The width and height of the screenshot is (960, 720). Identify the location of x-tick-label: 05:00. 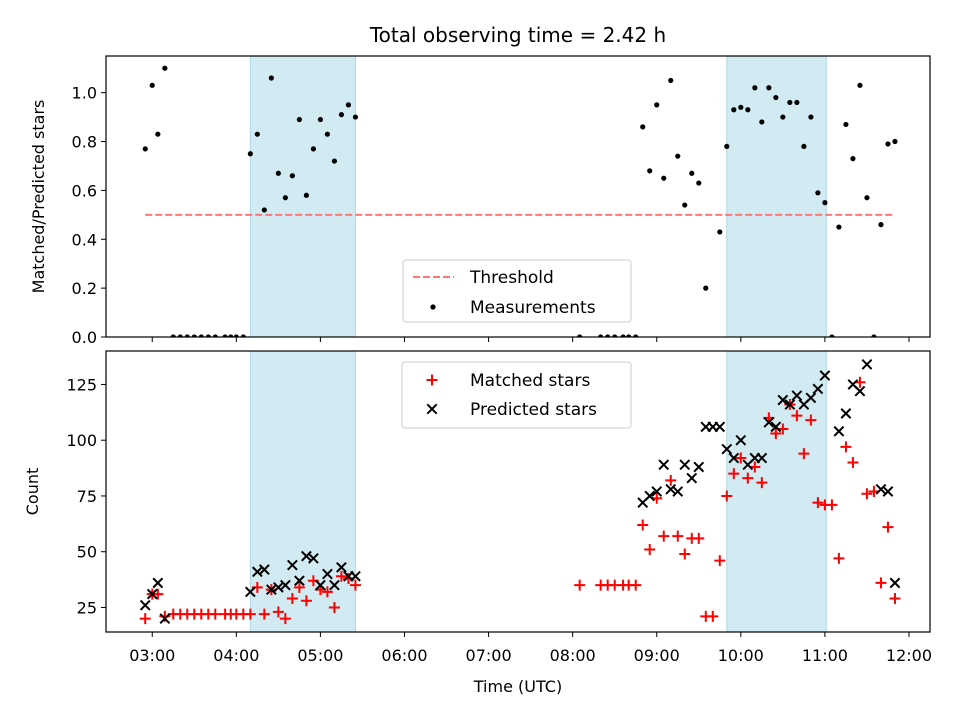
(320, 655).